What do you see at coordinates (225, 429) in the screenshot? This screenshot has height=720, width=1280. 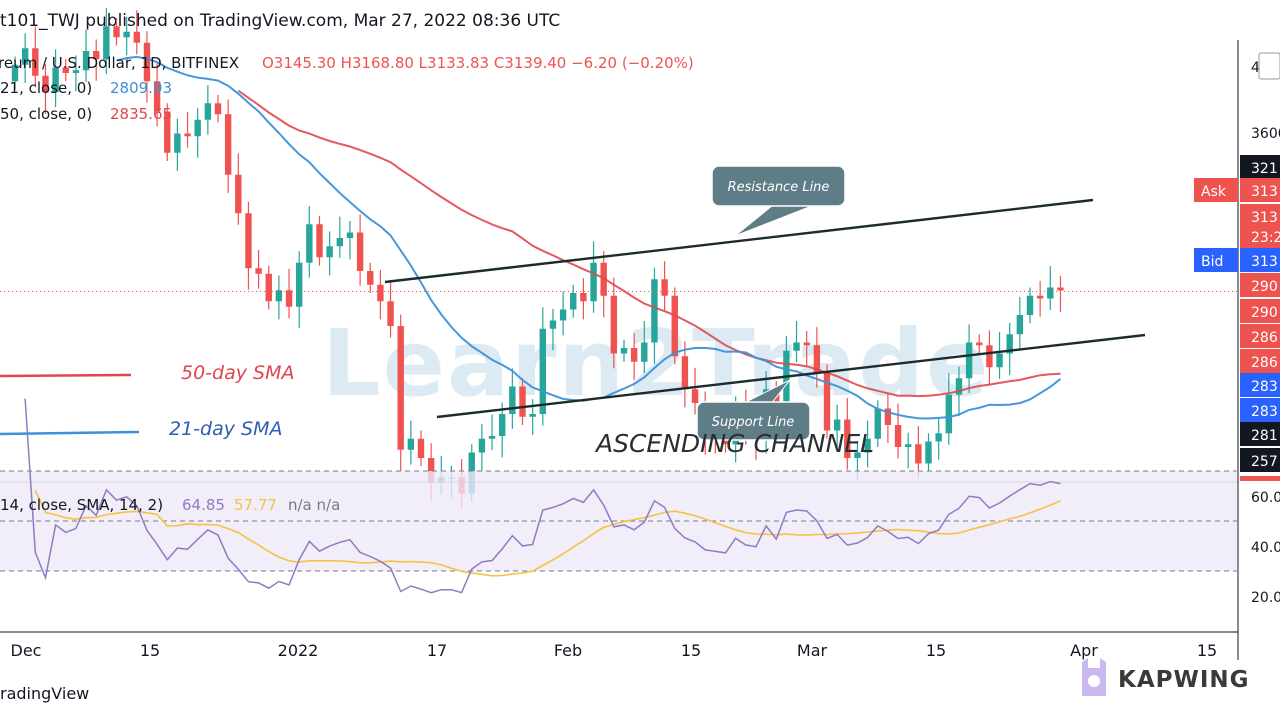 I see `sma21-label: 21-day SMA` at bounding box center [225, 429].